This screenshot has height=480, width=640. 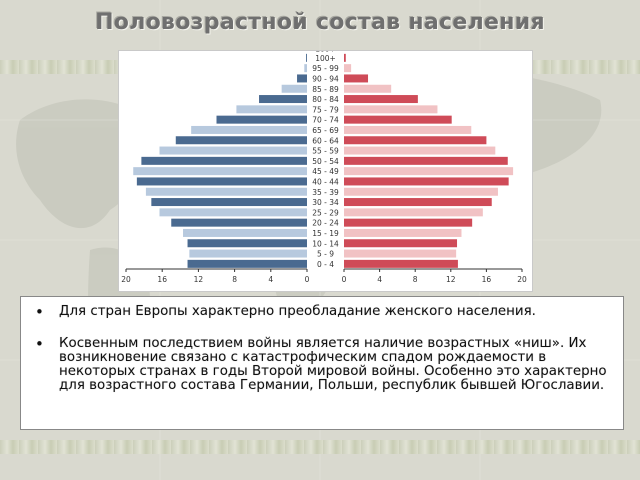 What do you see at coordinates (320, 22) in the screenshot?
I see `slide-title: Половозрастной состав населения` at bounding box center [320, 22].